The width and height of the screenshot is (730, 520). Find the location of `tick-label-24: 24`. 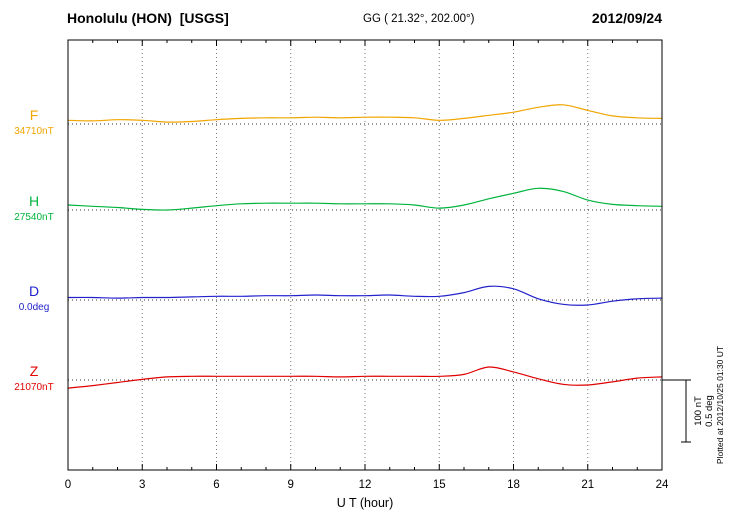

tick-label-24: 24 is located at coordinates (662, 485).